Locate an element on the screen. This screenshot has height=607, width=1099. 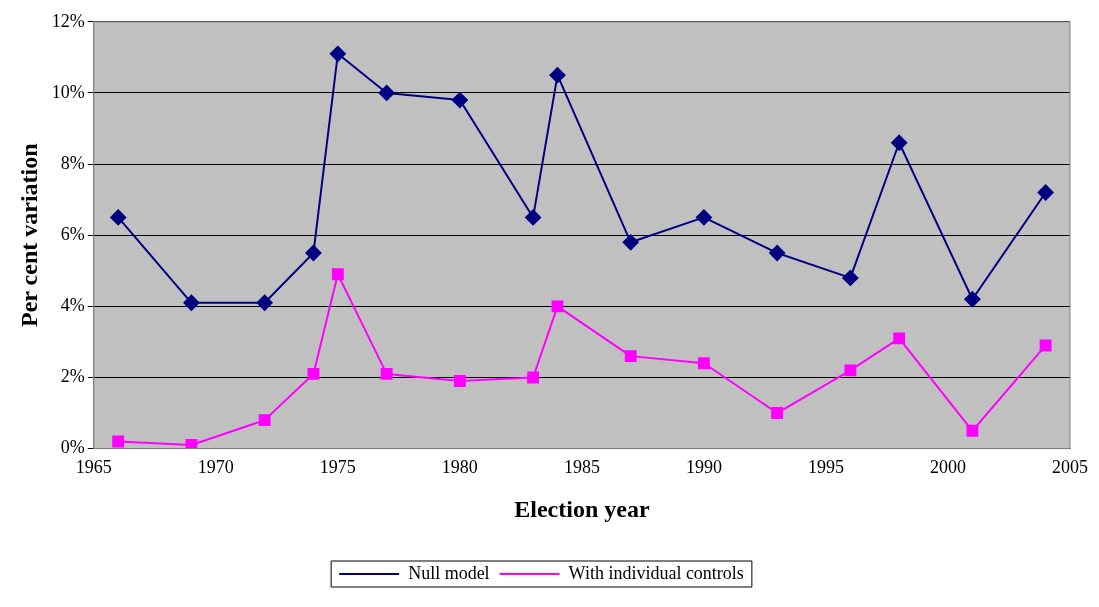
x-tick-label: 1970 is located at coordinates (215, 467).